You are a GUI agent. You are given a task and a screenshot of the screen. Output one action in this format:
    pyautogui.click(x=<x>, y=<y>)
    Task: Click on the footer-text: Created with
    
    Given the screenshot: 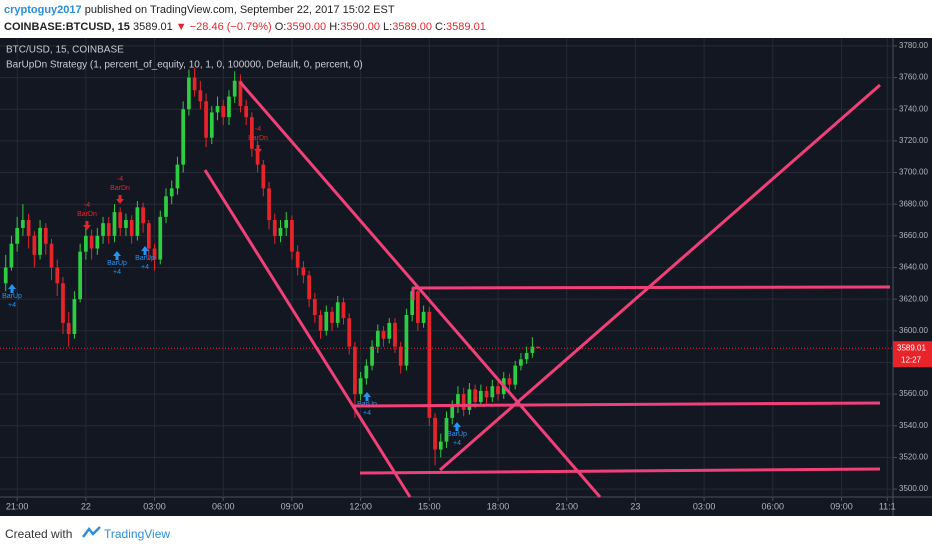 What is the action you would take?
    pyautogui.click(x=39, y=534)
    